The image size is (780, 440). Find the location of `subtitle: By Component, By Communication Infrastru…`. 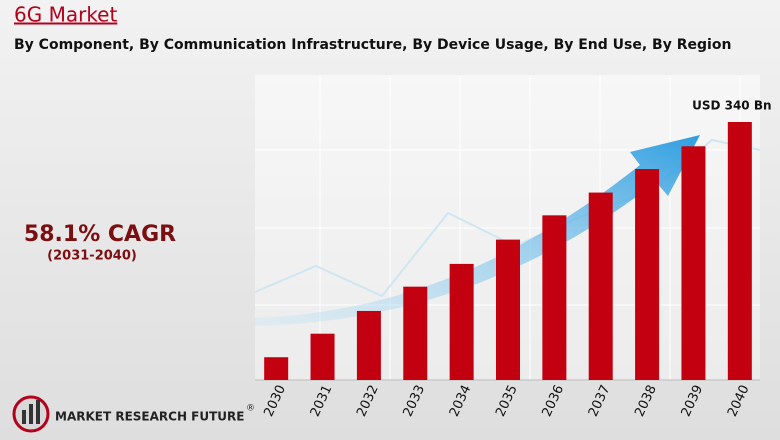

subtitle: By Component, By Communication Infrastru… is located at coordinates (372, 45).